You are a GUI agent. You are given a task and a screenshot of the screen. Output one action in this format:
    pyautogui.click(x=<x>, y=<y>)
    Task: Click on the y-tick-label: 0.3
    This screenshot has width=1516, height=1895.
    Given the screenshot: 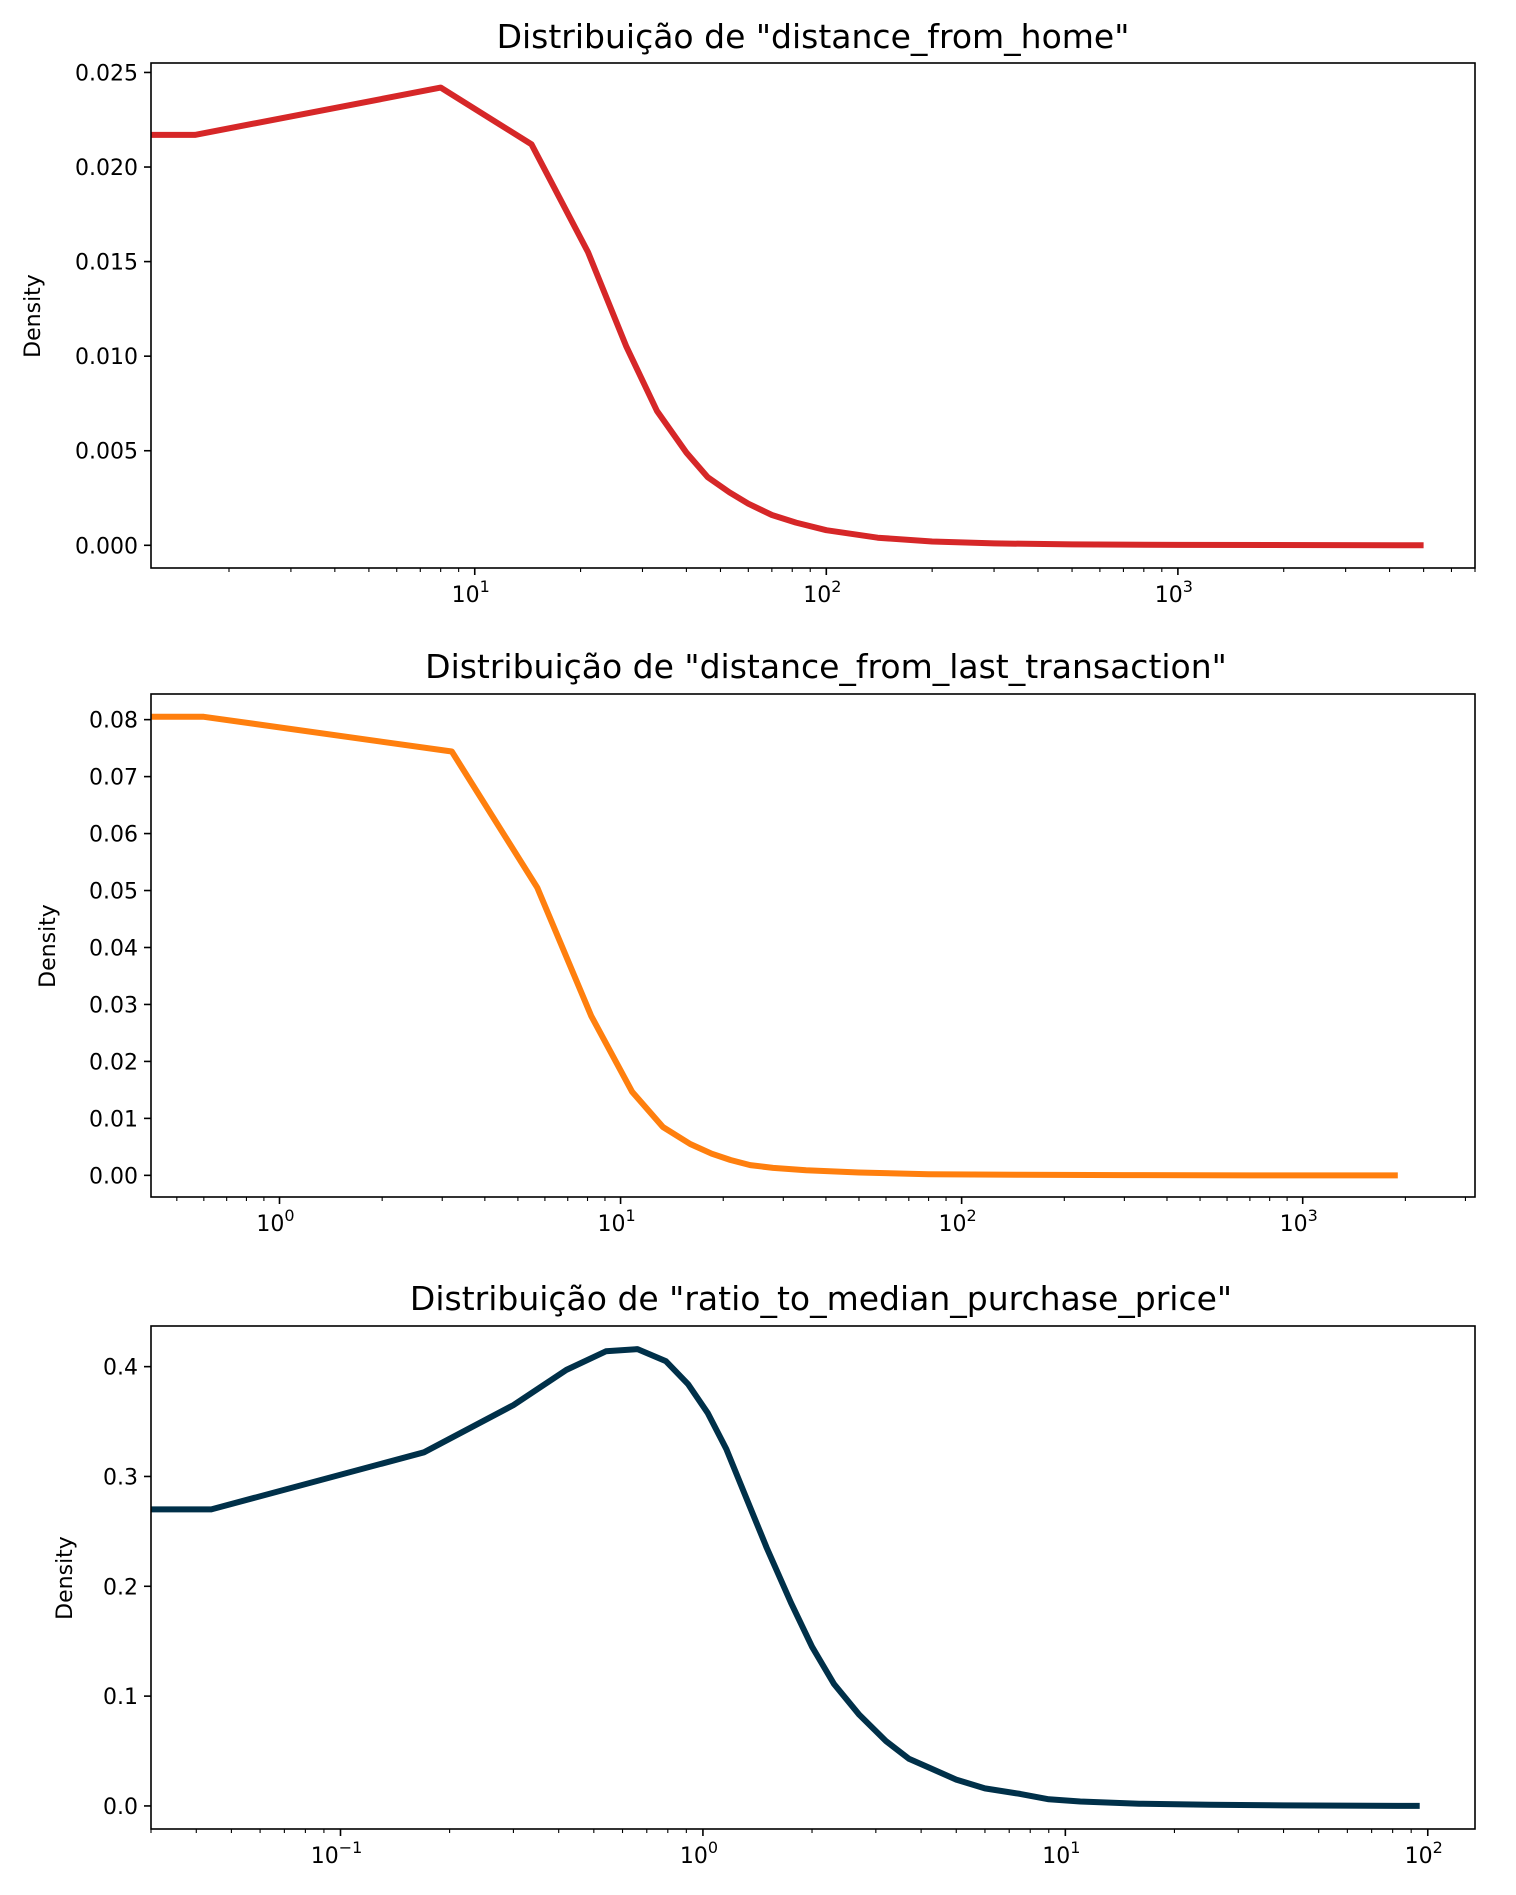 What is the action you would take?
    pyautogui.click(x=120, y=1477)
    